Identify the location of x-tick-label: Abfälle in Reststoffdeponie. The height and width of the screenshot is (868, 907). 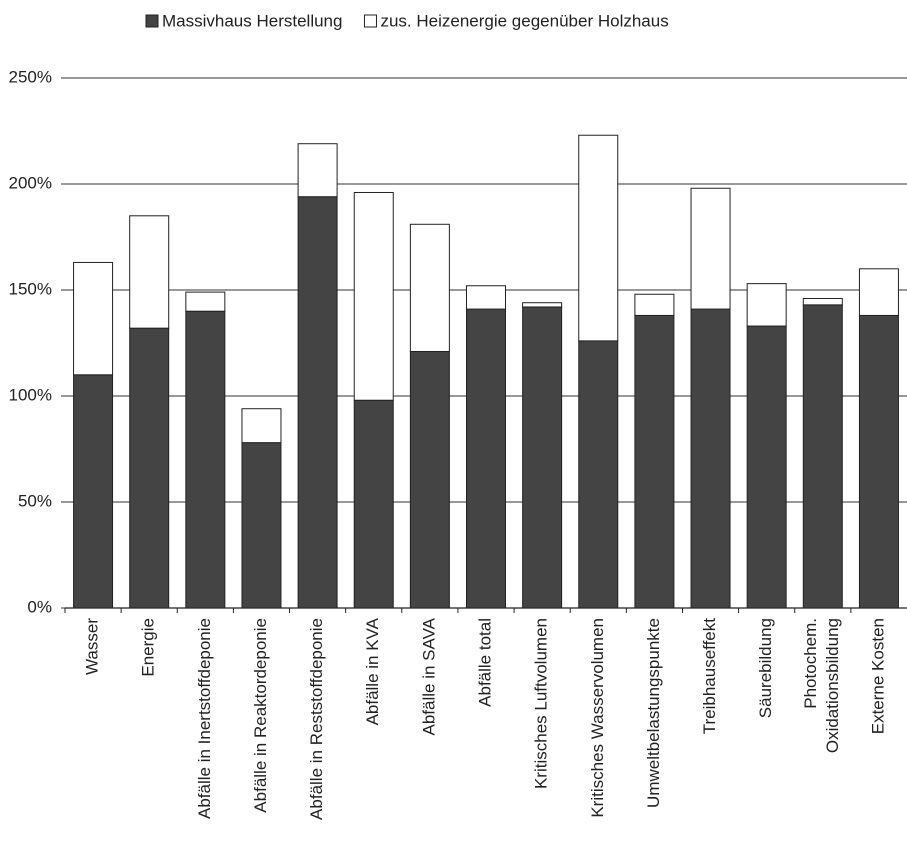
(316, 719).